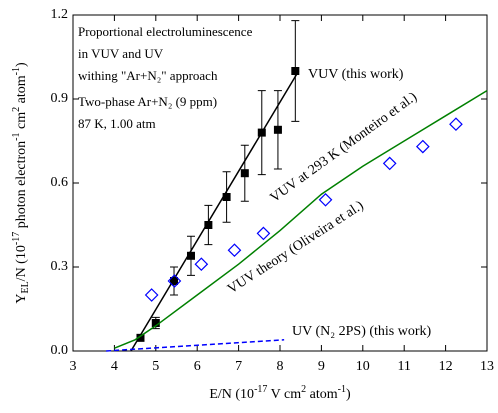  I want to click on x-tick-label: 13, so click(487, 366).